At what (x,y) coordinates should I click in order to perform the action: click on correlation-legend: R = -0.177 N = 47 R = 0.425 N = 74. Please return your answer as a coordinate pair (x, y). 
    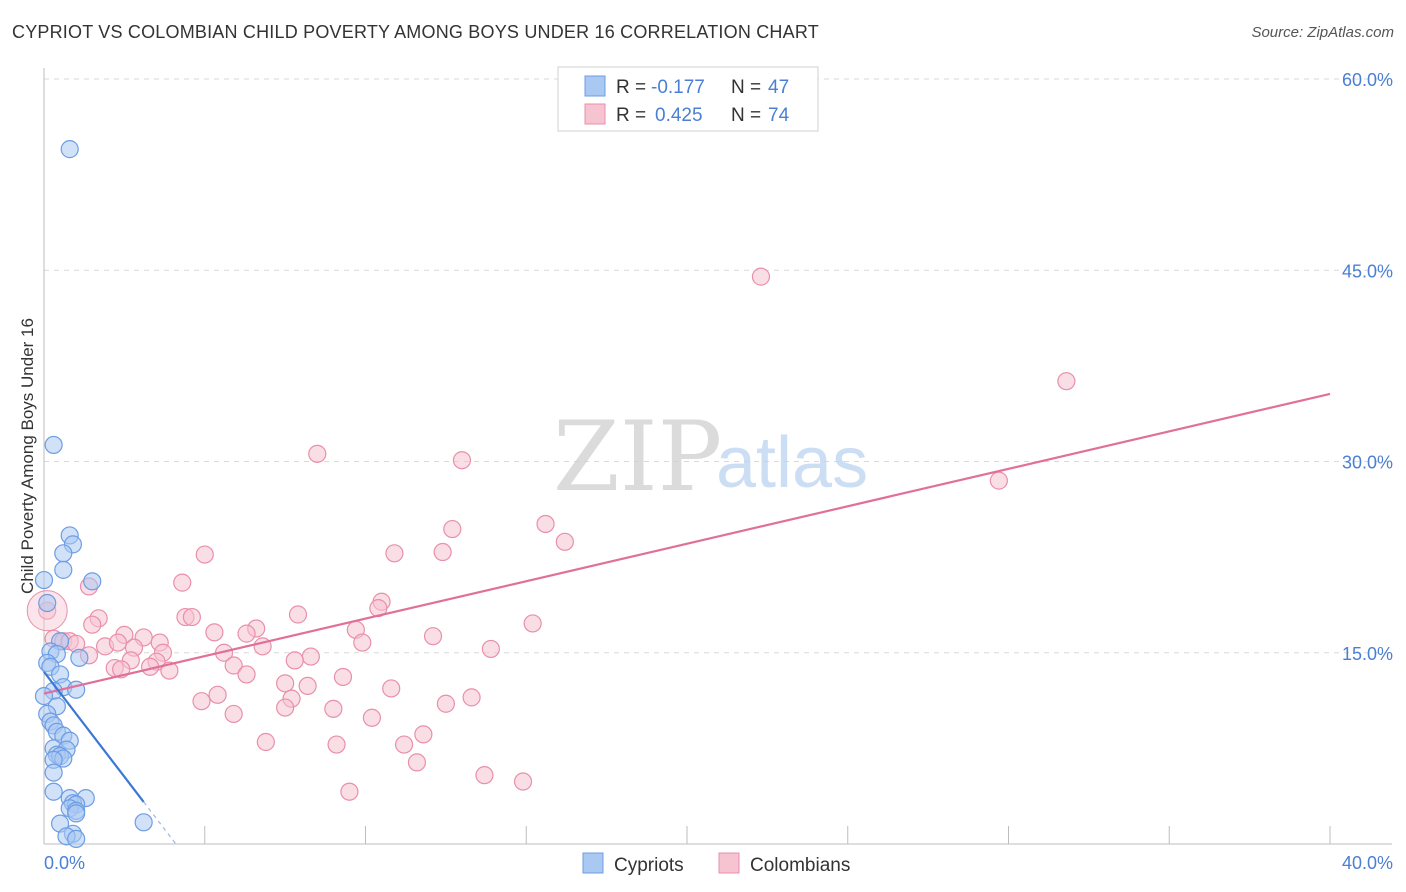
    Looking at the image, I should click on (688, 99).